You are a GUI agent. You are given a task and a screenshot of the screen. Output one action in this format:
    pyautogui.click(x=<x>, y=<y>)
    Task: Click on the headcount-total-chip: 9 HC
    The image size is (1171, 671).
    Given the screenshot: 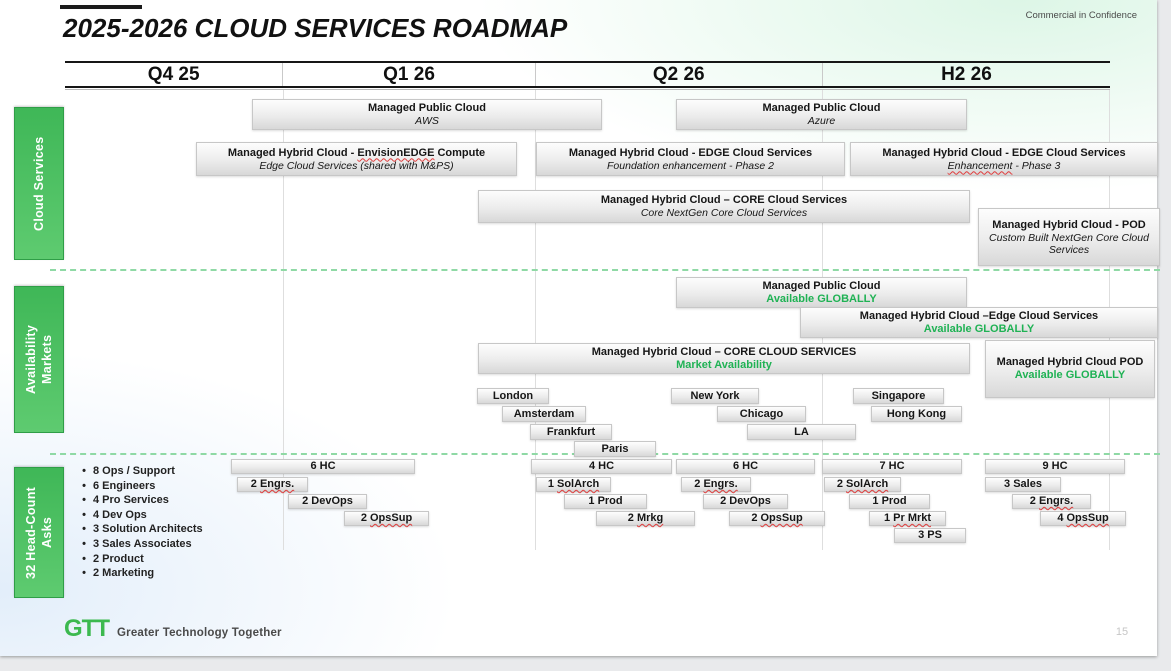 What is the action you would take?
    pyautogui.click(x=1055, y=466)
    